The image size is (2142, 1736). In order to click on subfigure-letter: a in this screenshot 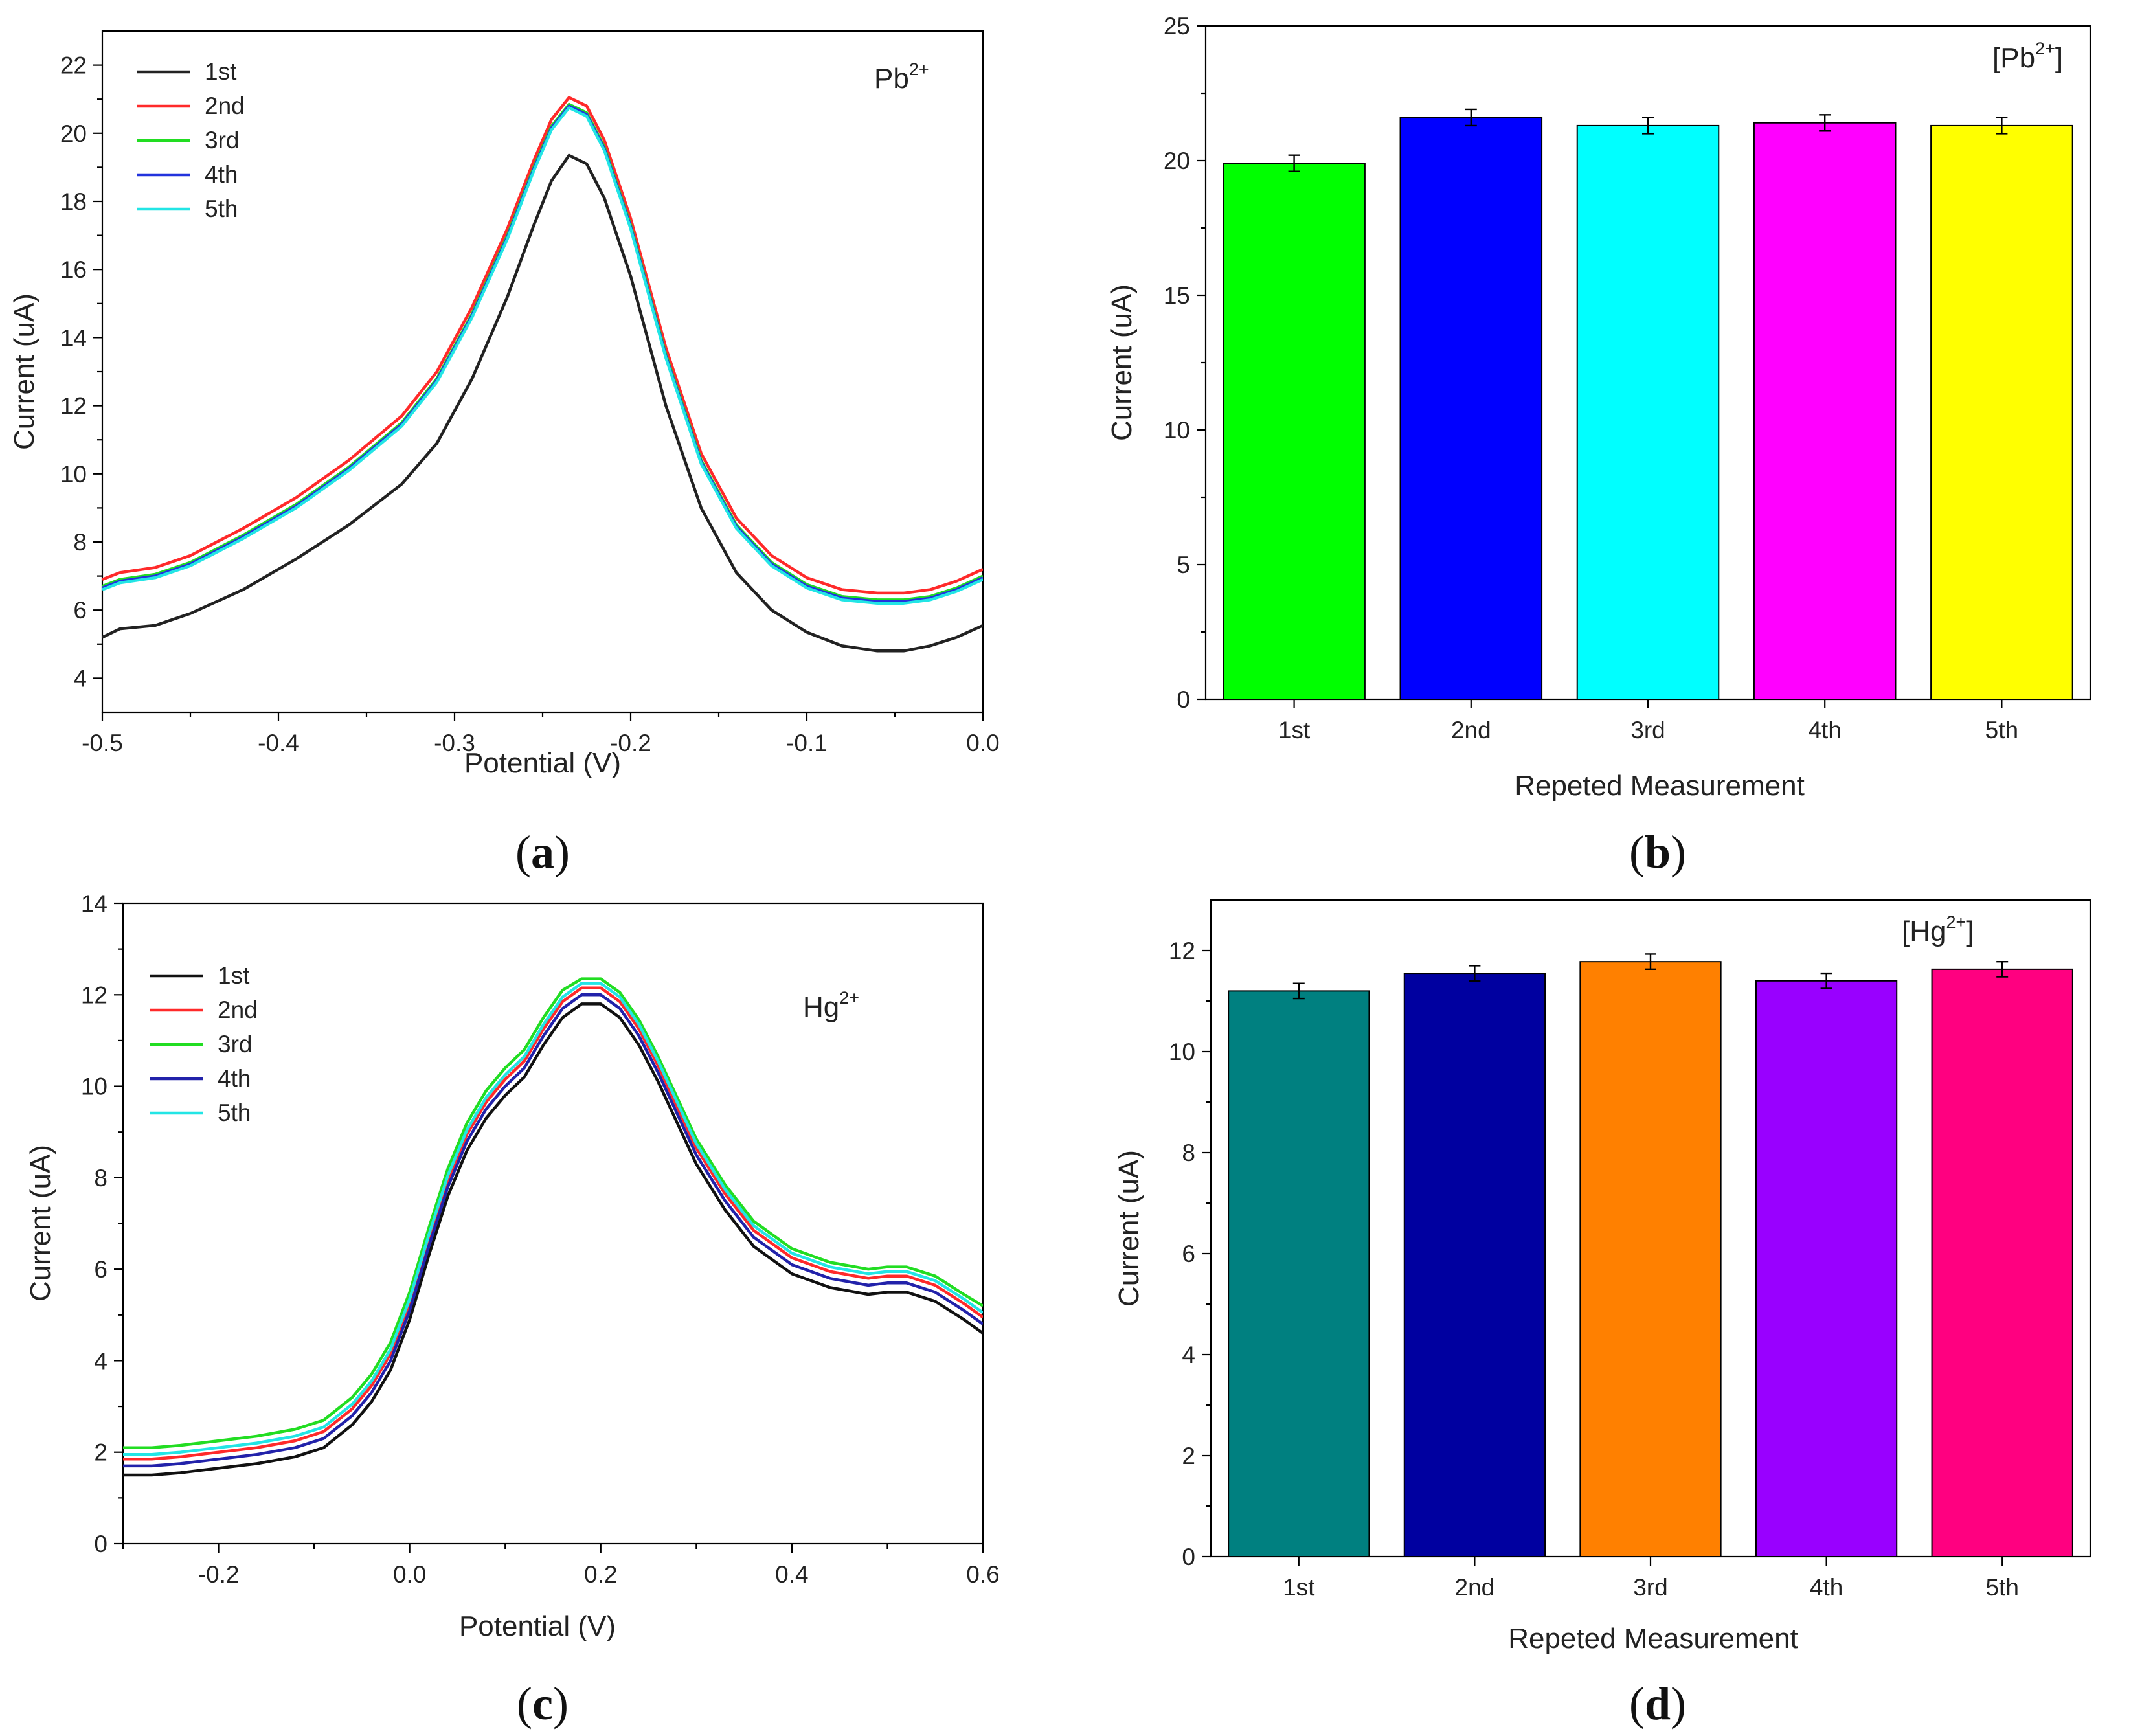, I will do `click(542, 852)`.